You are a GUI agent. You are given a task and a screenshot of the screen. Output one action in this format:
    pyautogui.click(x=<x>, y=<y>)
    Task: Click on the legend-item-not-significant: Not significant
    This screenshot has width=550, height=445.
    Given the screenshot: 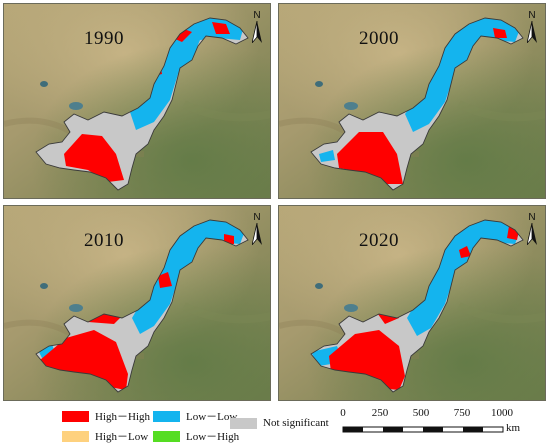 What is the action you would take?
    pyautogui.click(x=279, y=423)
    